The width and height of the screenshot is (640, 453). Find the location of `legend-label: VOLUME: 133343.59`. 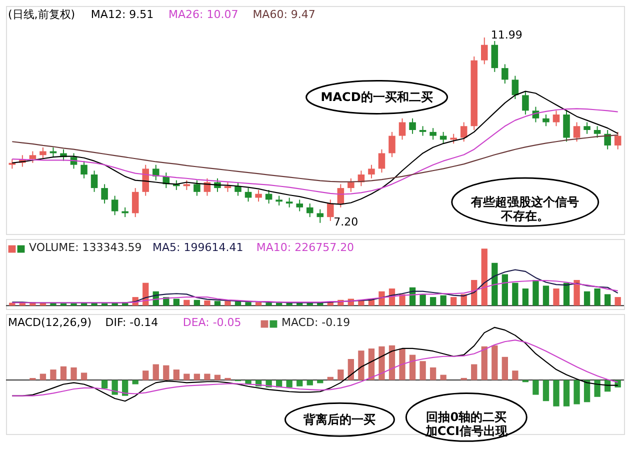

legend-label: VOLUME: 133343.59 is located at coordinates (85, 247).